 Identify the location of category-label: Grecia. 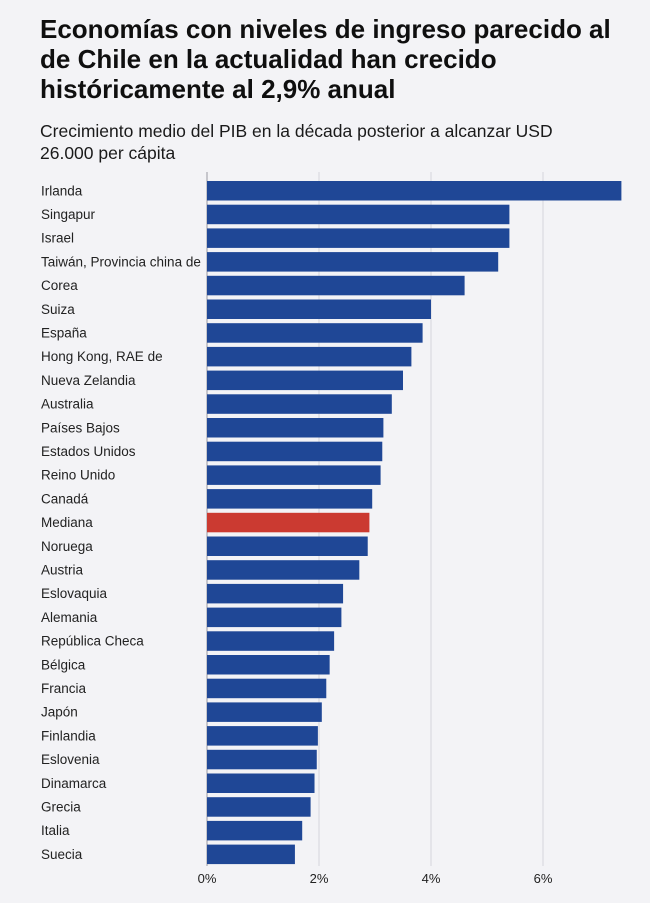
(61, 806).